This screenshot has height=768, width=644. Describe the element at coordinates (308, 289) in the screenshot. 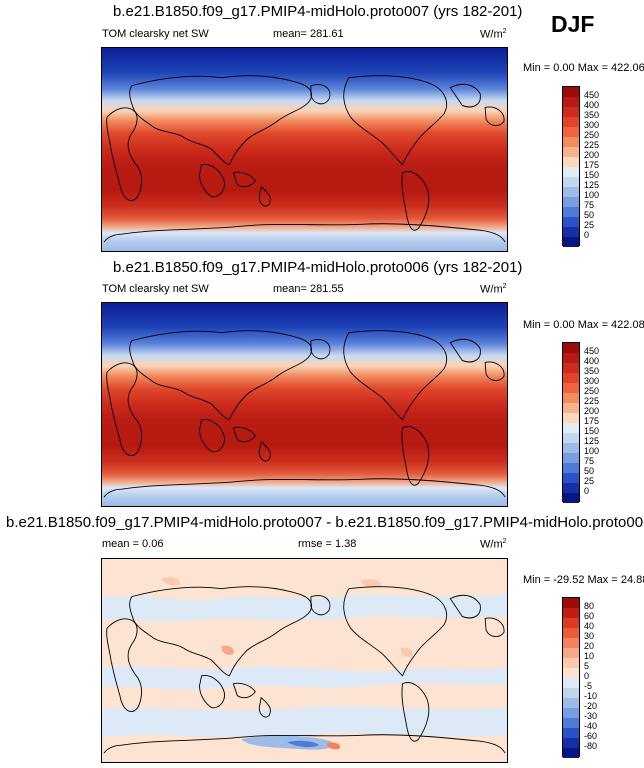

I see `panel-2-mean: mean= 281.55` at that location.